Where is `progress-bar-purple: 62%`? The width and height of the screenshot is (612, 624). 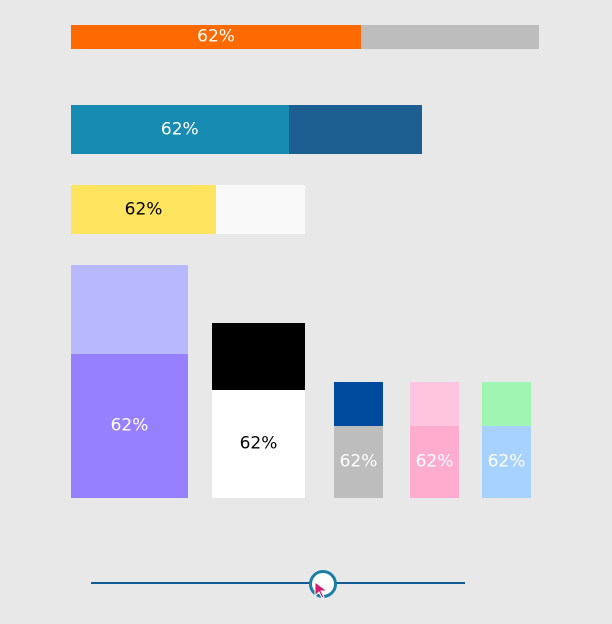
progress-bar-purple: 62% is located at coordinates (129, 381).